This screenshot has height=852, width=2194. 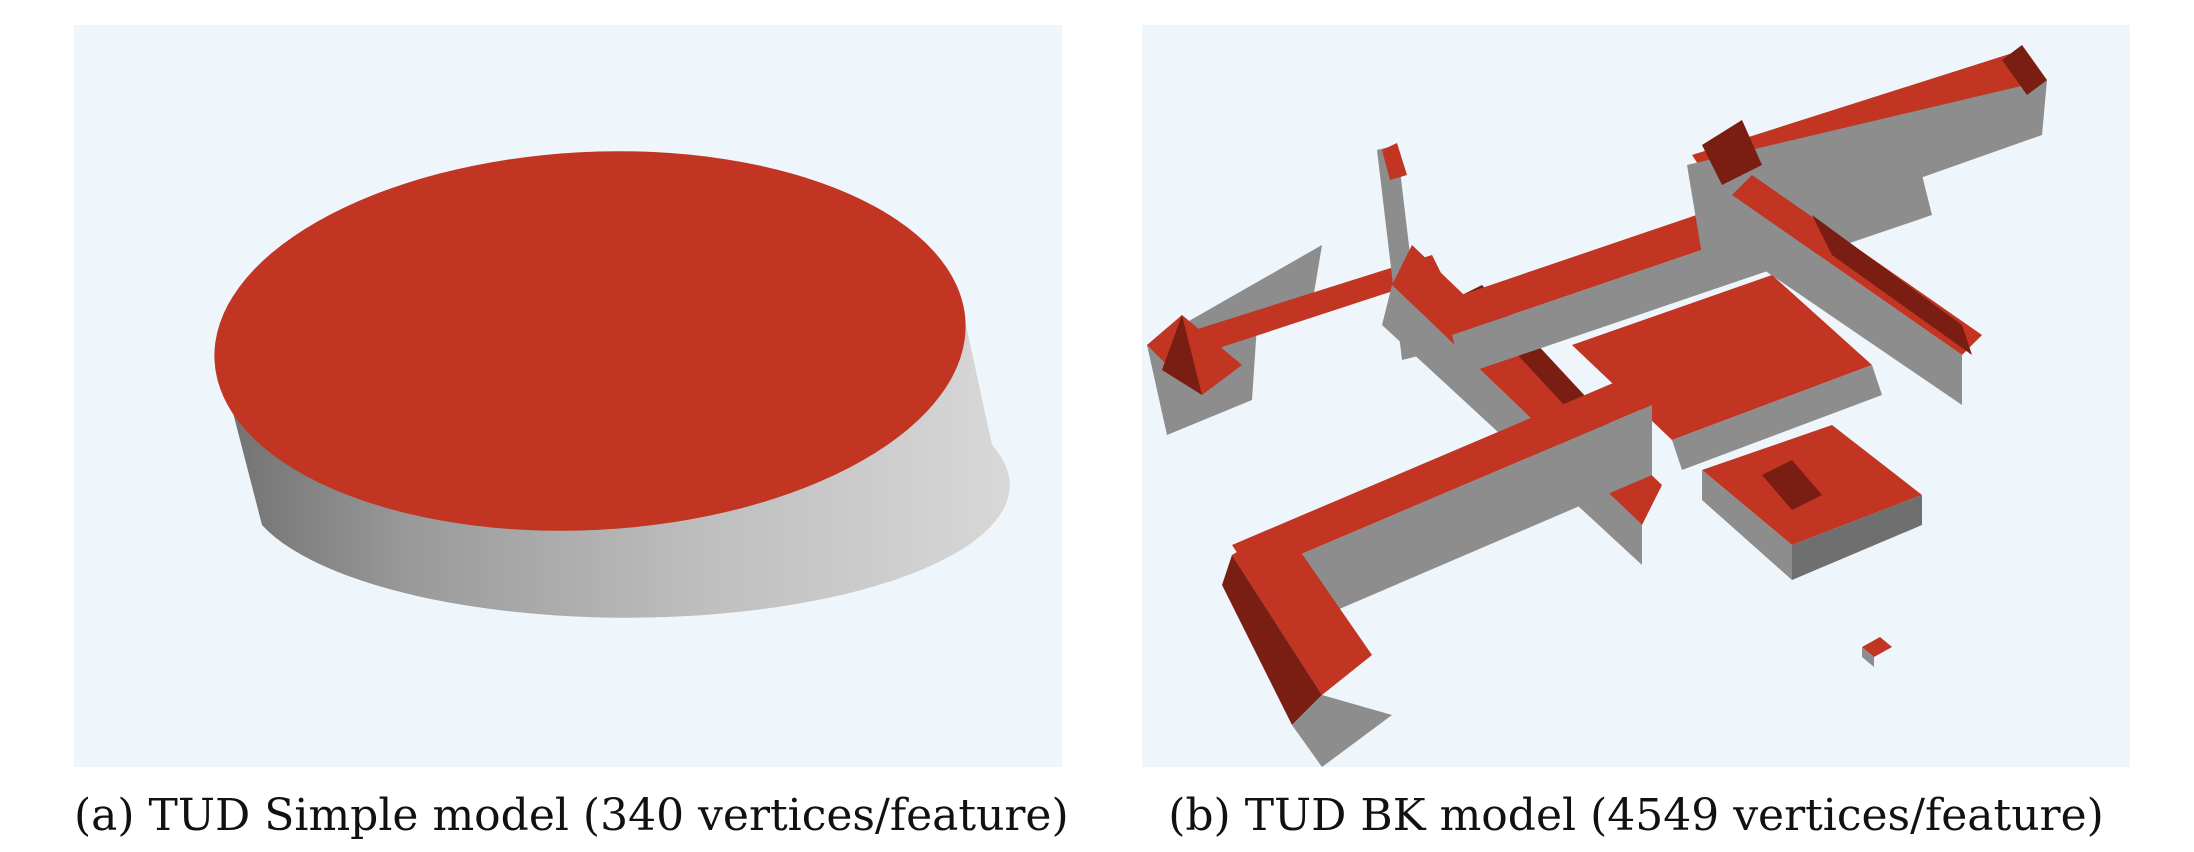 I want to click on right-spine-wall, so click(x=1847, y=300).